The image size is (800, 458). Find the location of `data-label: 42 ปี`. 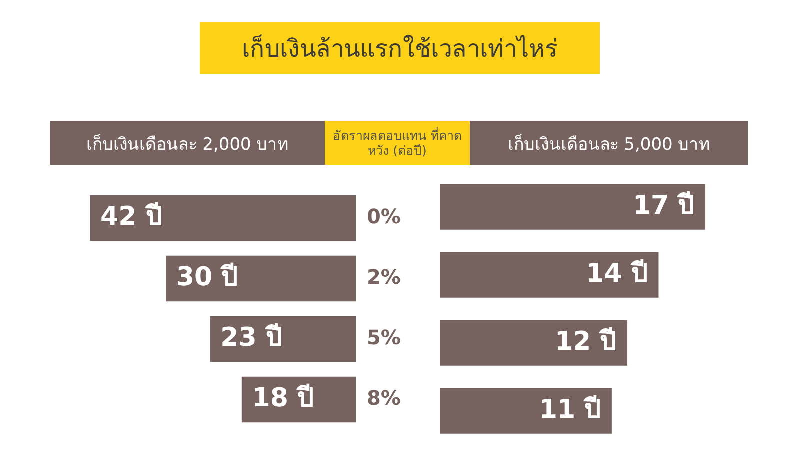

data-label: 42 ปี is located at coordinates (131, 217).